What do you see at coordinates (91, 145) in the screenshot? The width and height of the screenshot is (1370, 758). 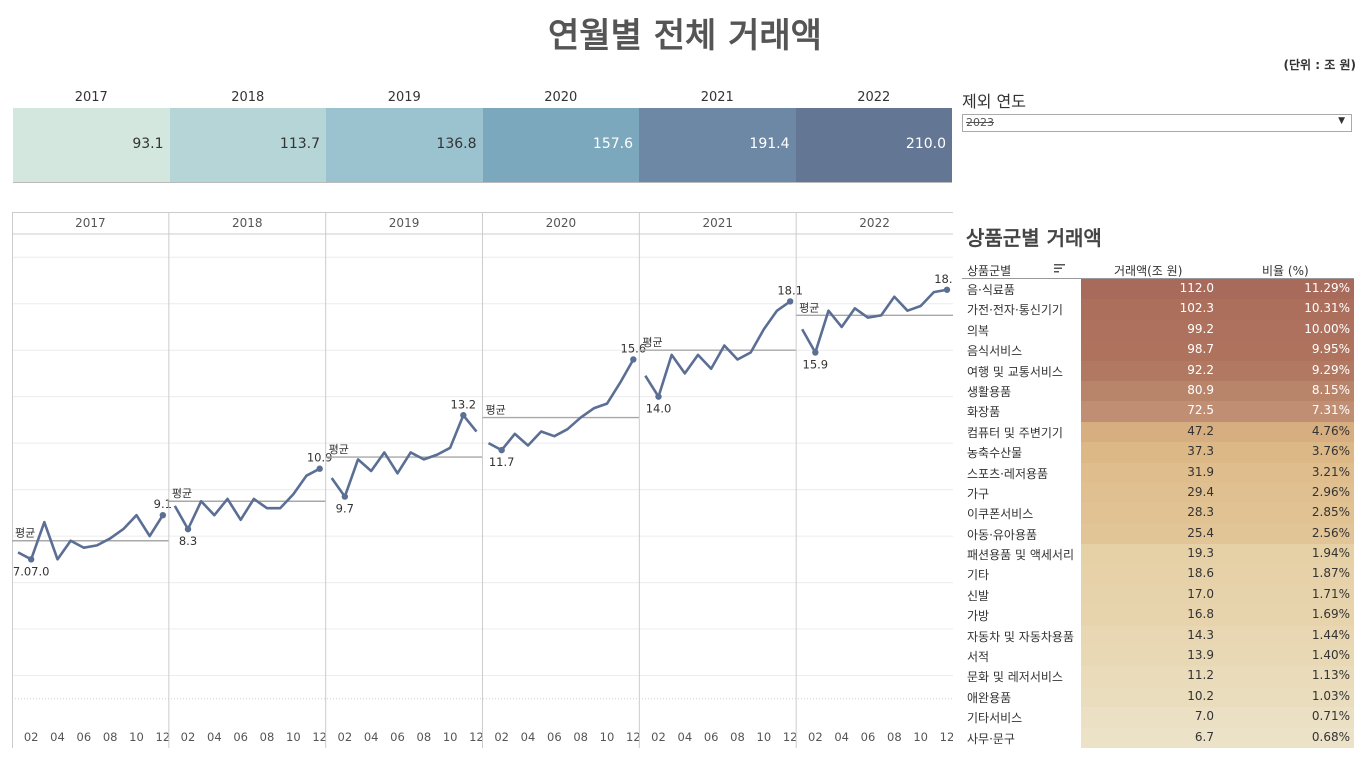 I see `year-total-cell: 93.1` at bounding box center [91, 145].